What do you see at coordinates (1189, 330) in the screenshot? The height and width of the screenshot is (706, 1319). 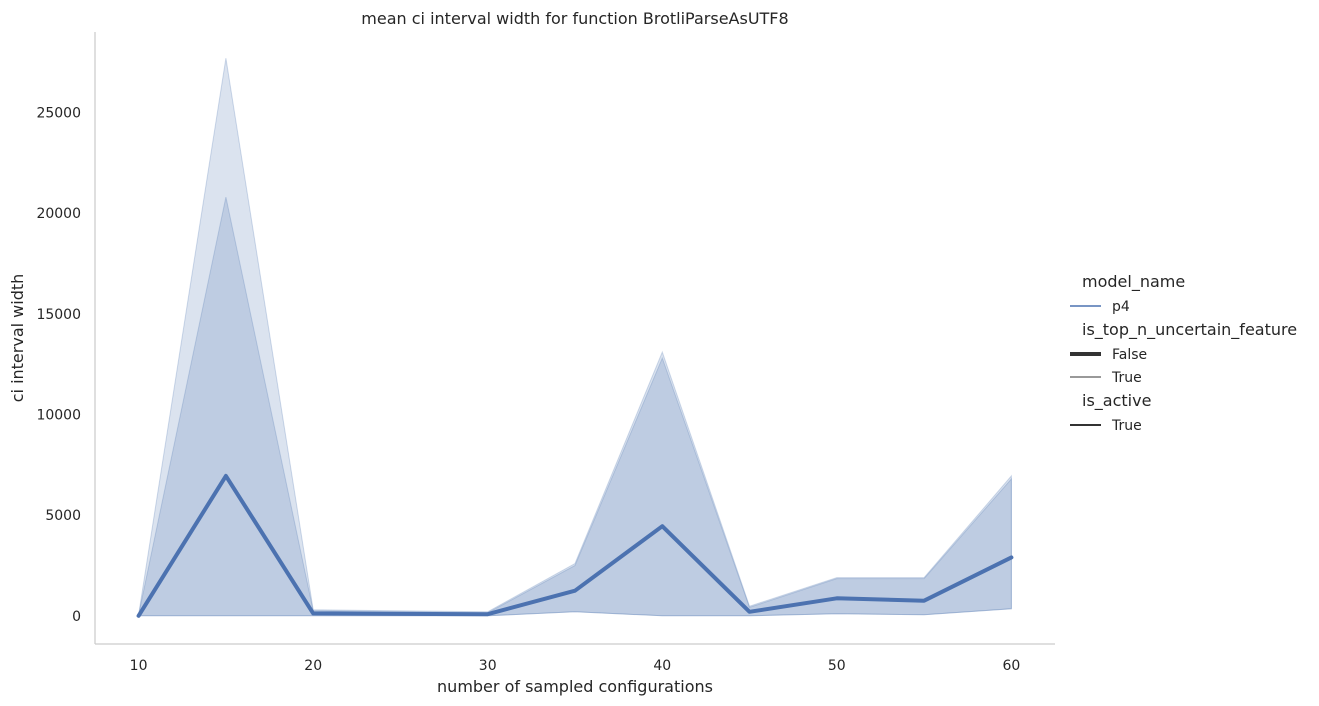 I see `legend-group-title: is_top_n_uncertain_feature` at bounding box center [1189, 330].